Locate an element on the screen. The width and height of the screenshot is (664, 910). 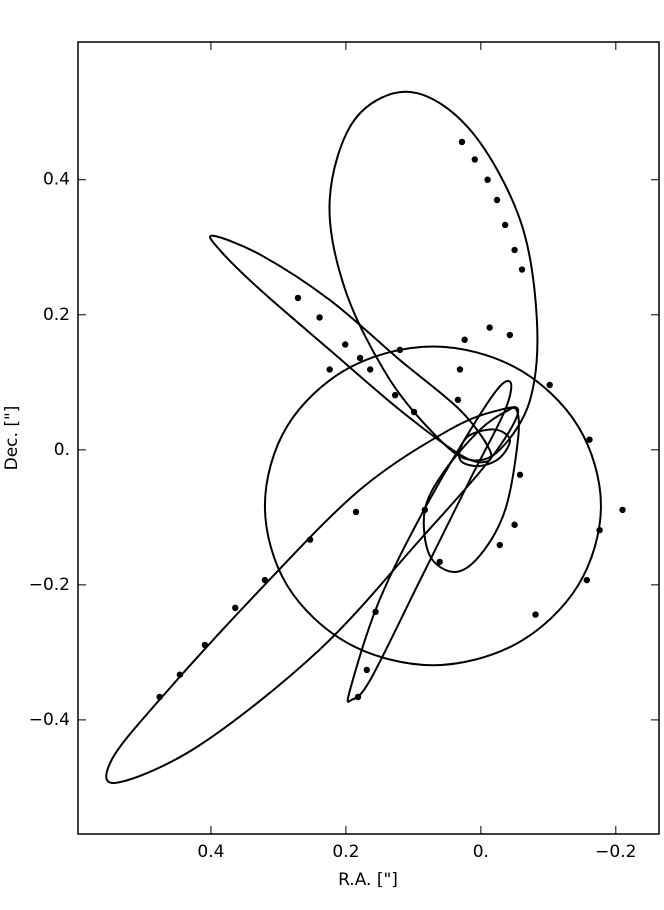
x-tick-label: 0.4 is located at coordinates (210, 852).